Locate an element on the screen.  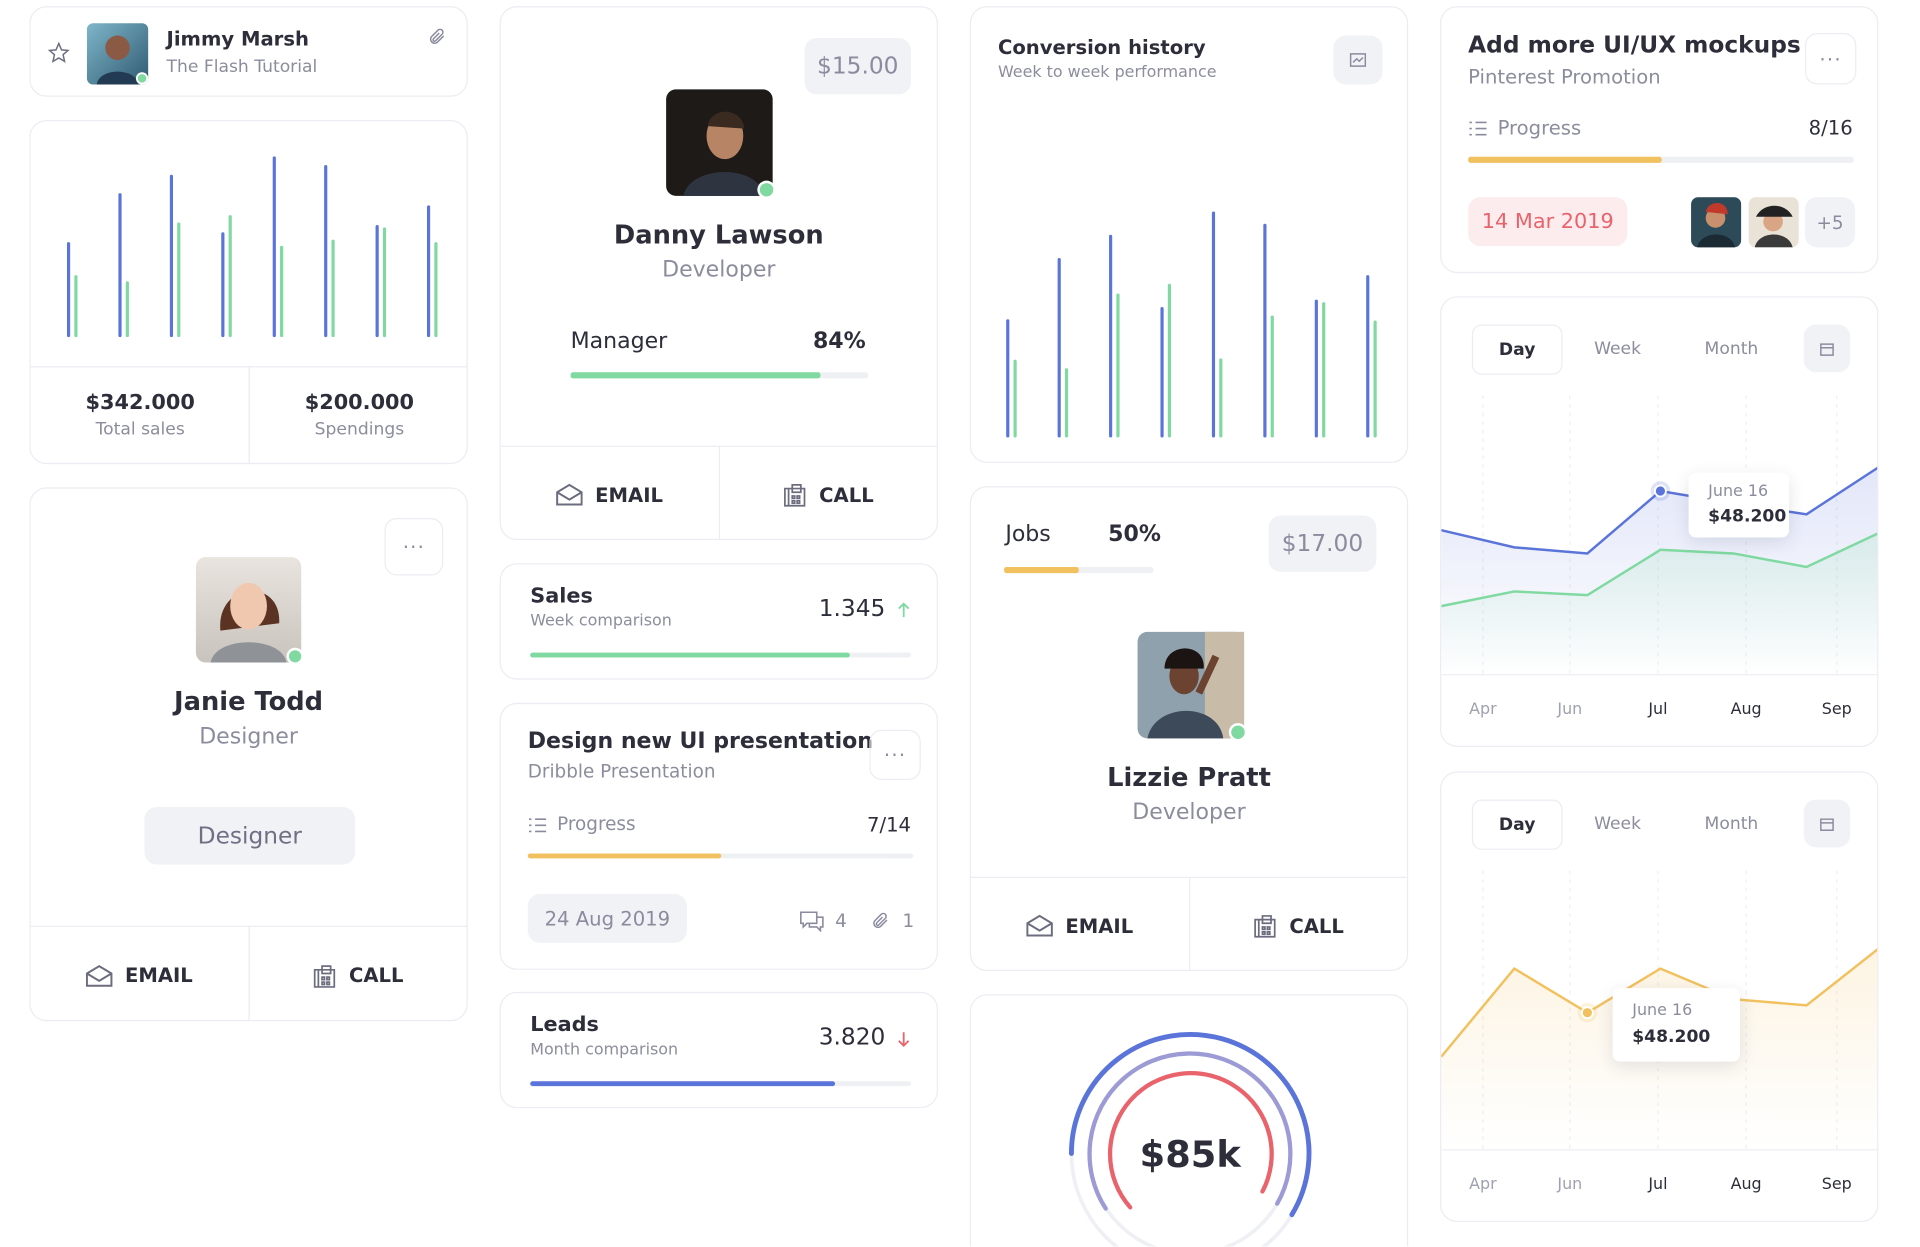
progress-label: Progress is located at coordinates (1539, 128).